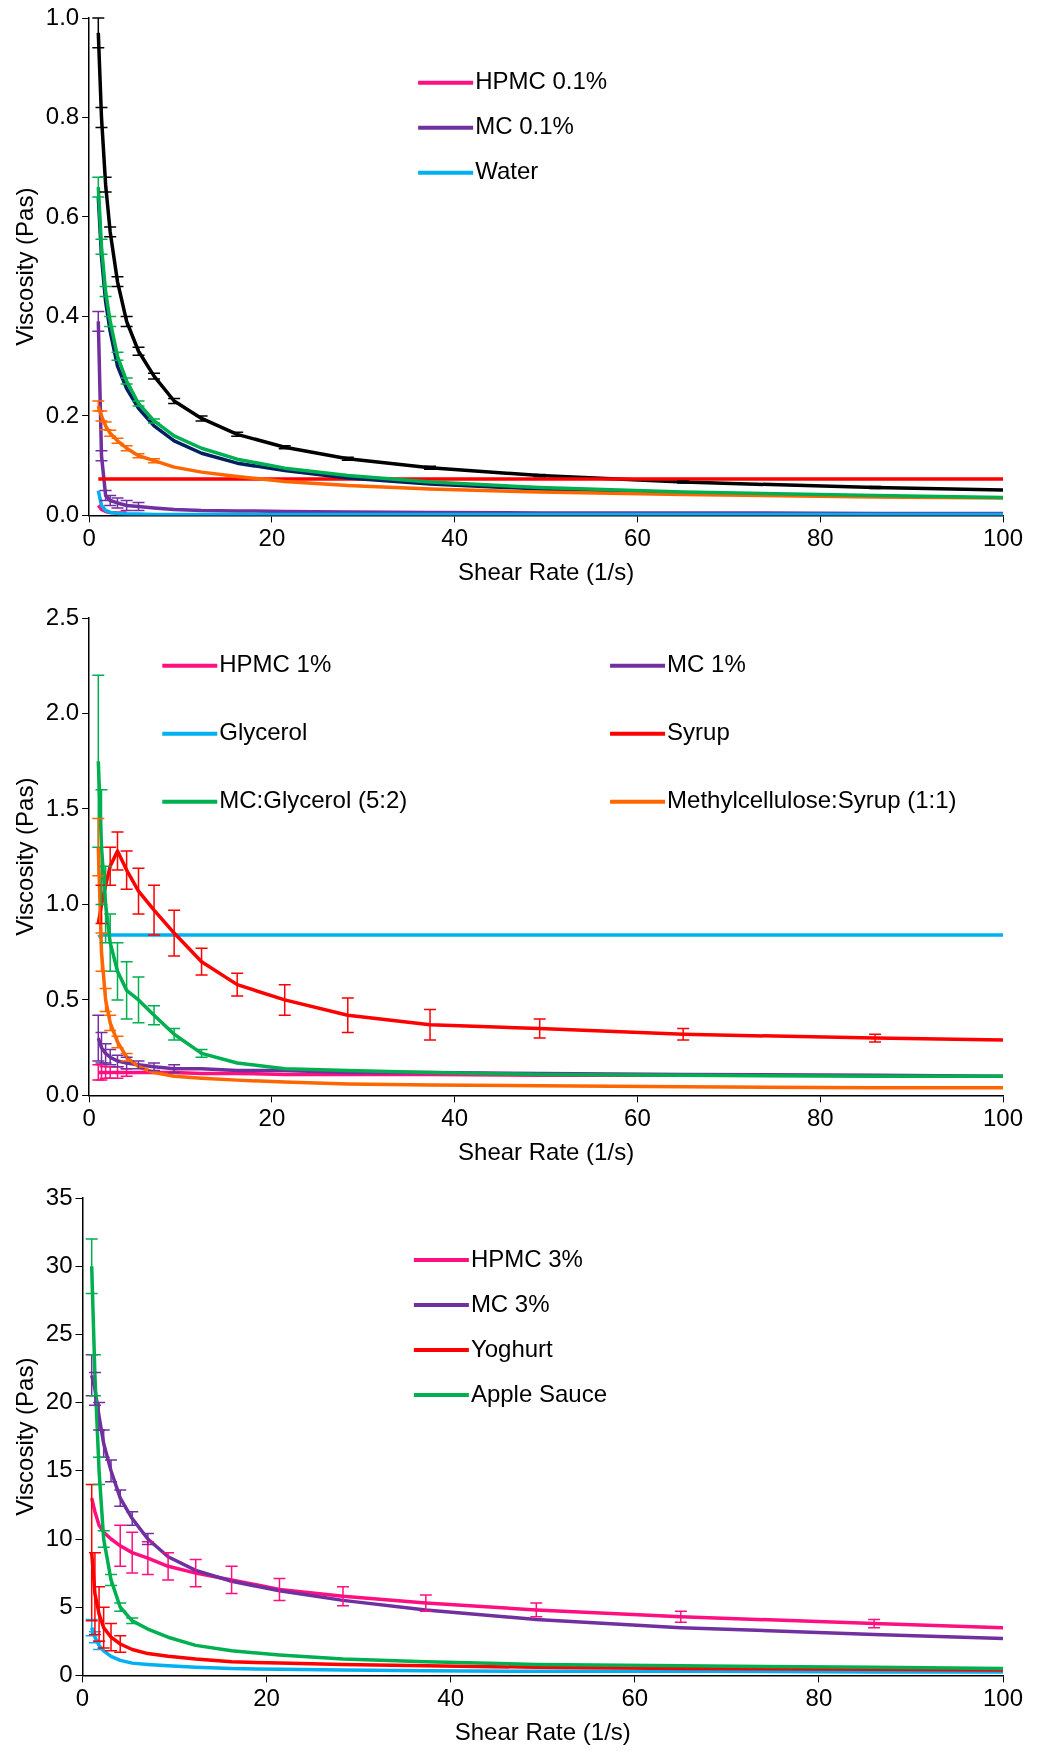 The height and width of the screenshot is (1760, 1058). What do you see at coordinates (59, 1196) in the screenshot?
I see `y-tick-label: 35` at bounding box center [59, 1196].